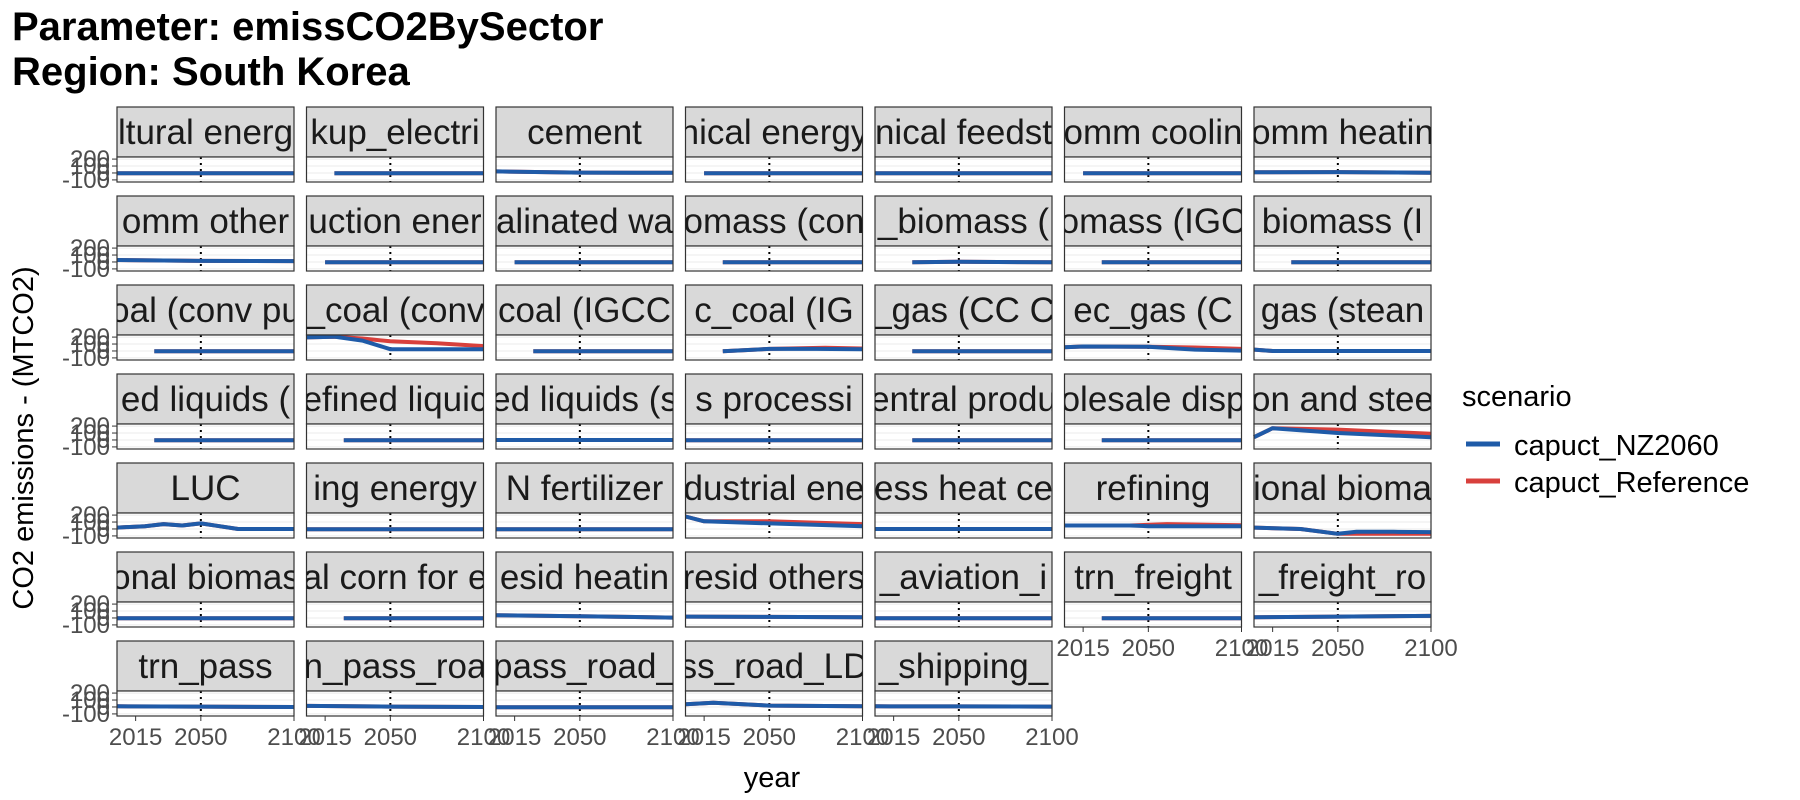 The image size is (1800, 800). What do you see at coordinates (1153, 399) in the screenshot?
I see `panel-27-olesale-disp-strip-label: olesale disp` at bounding box center [1153, 399].